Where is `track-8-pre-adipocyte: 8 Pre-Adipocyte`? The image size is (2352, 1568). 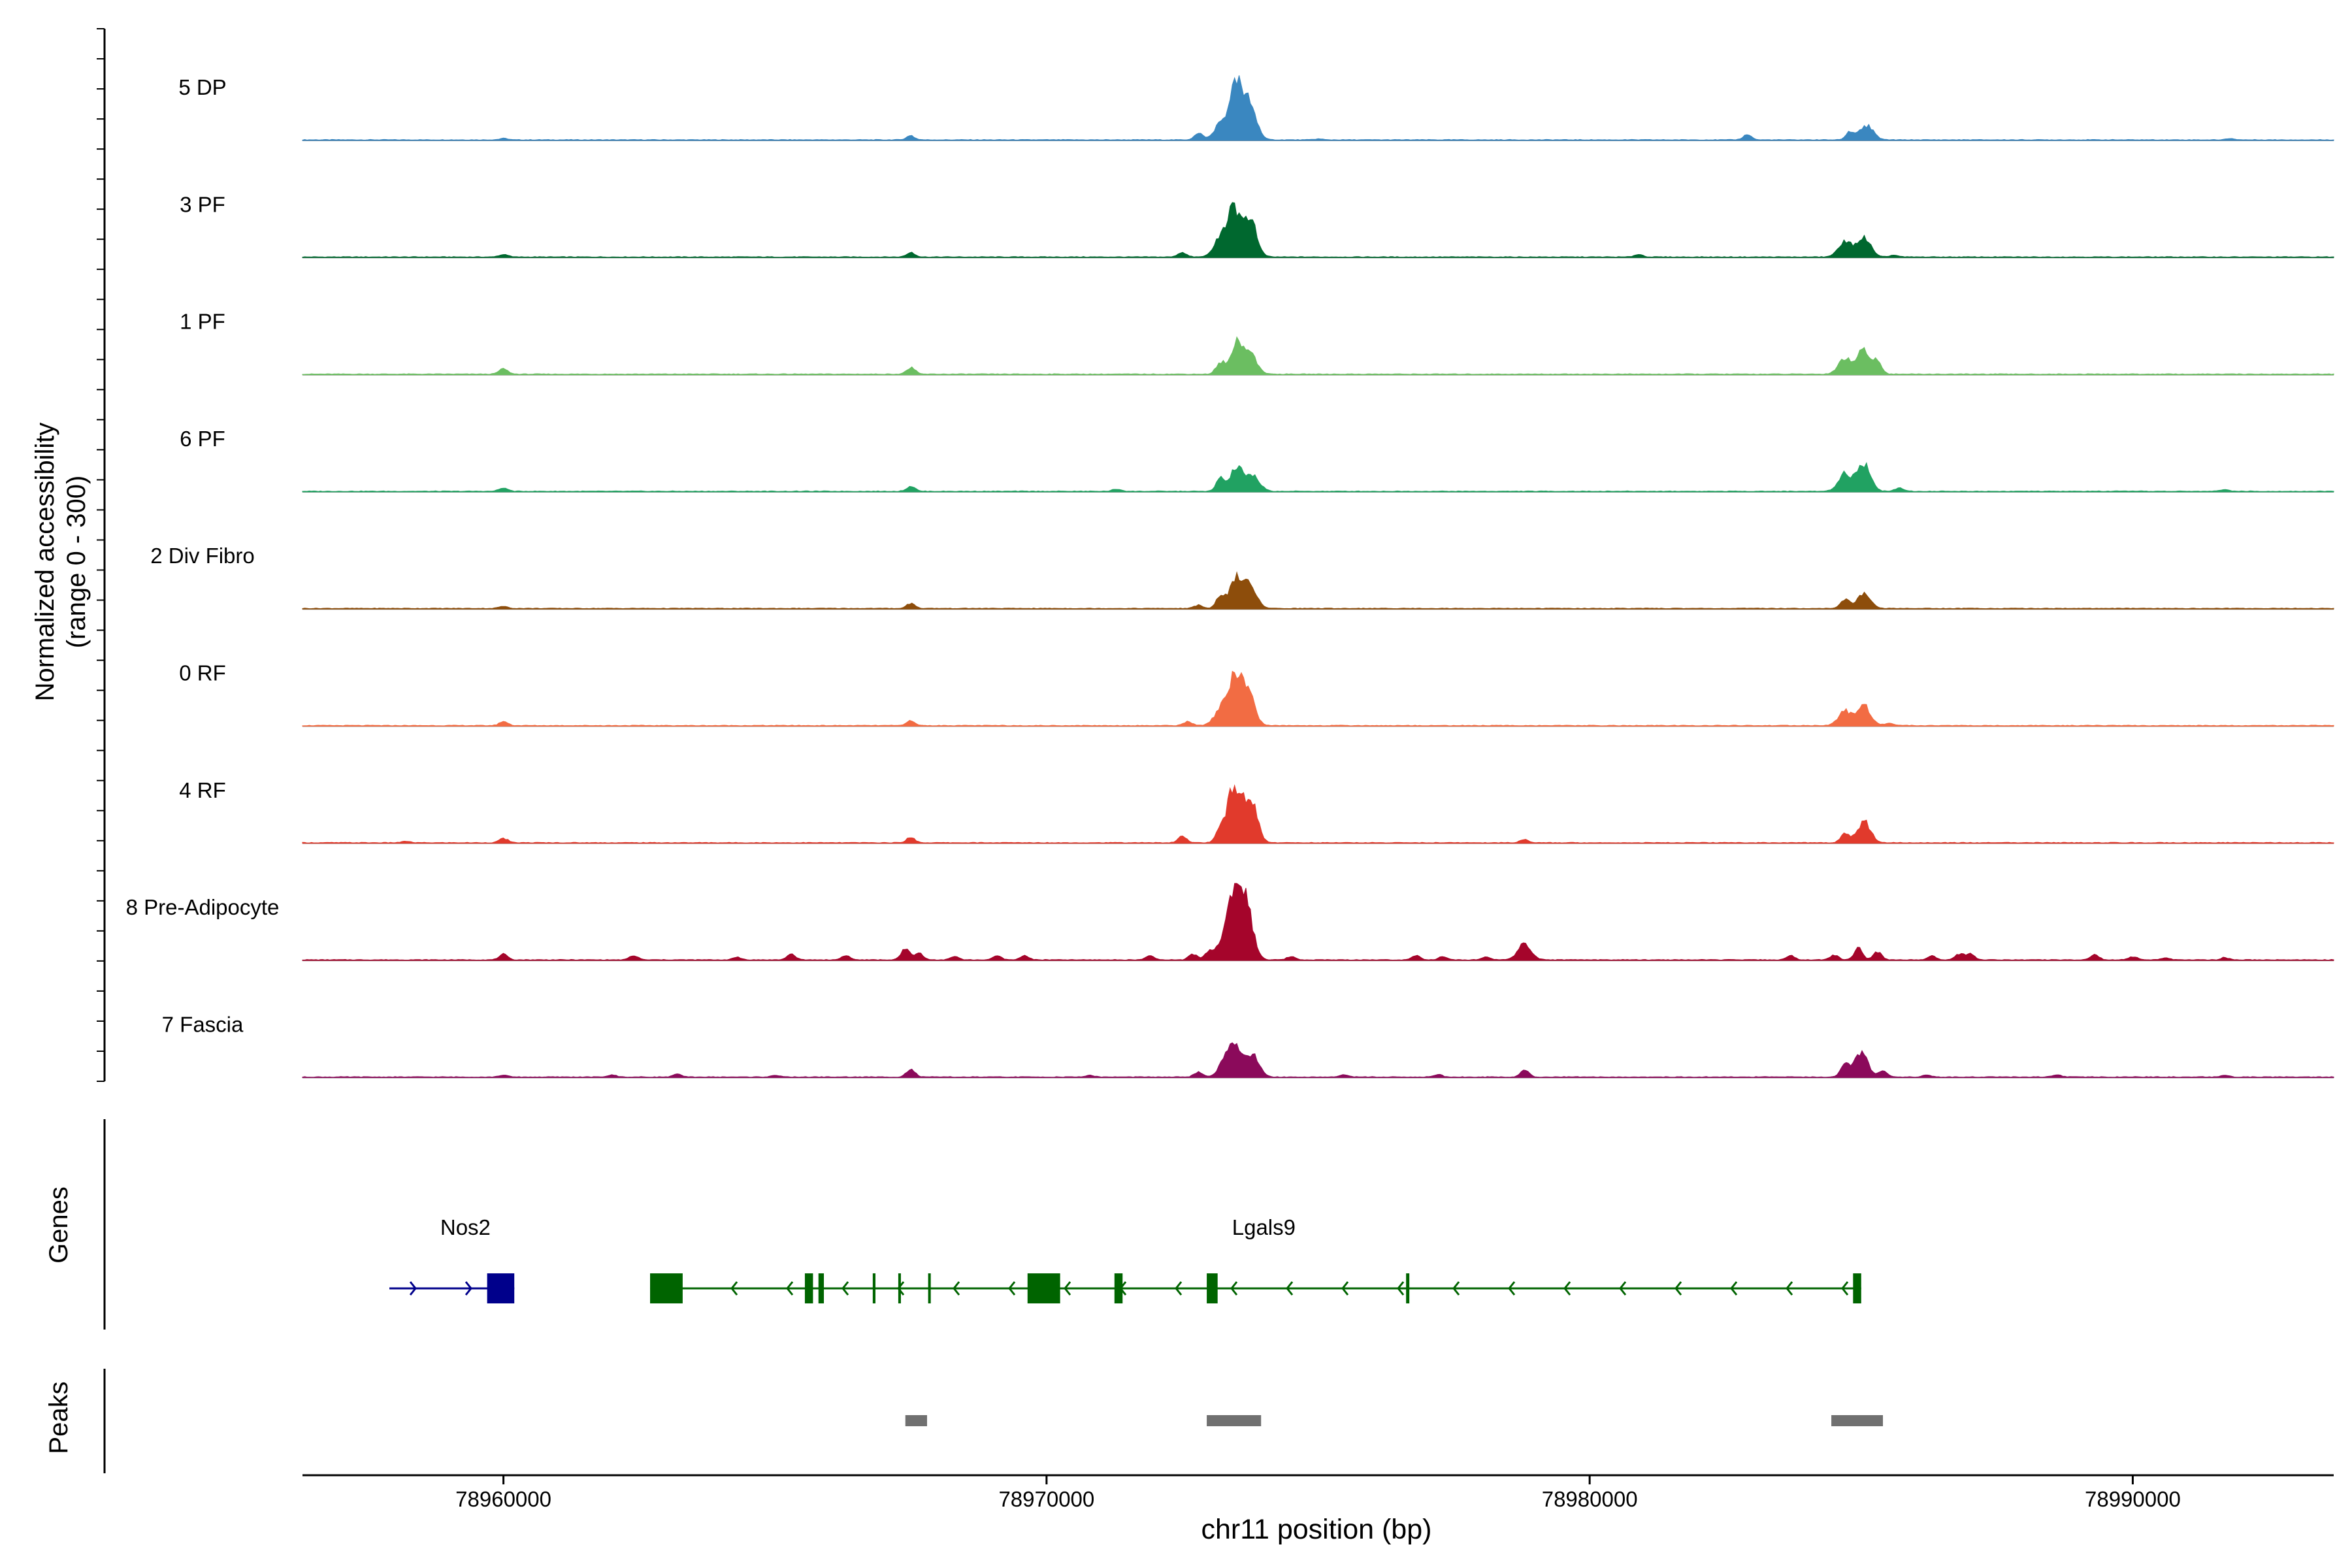
track-8-pre-adipocyte: 8 Pre-Adipocyte is located at coordinates (1230, 922).